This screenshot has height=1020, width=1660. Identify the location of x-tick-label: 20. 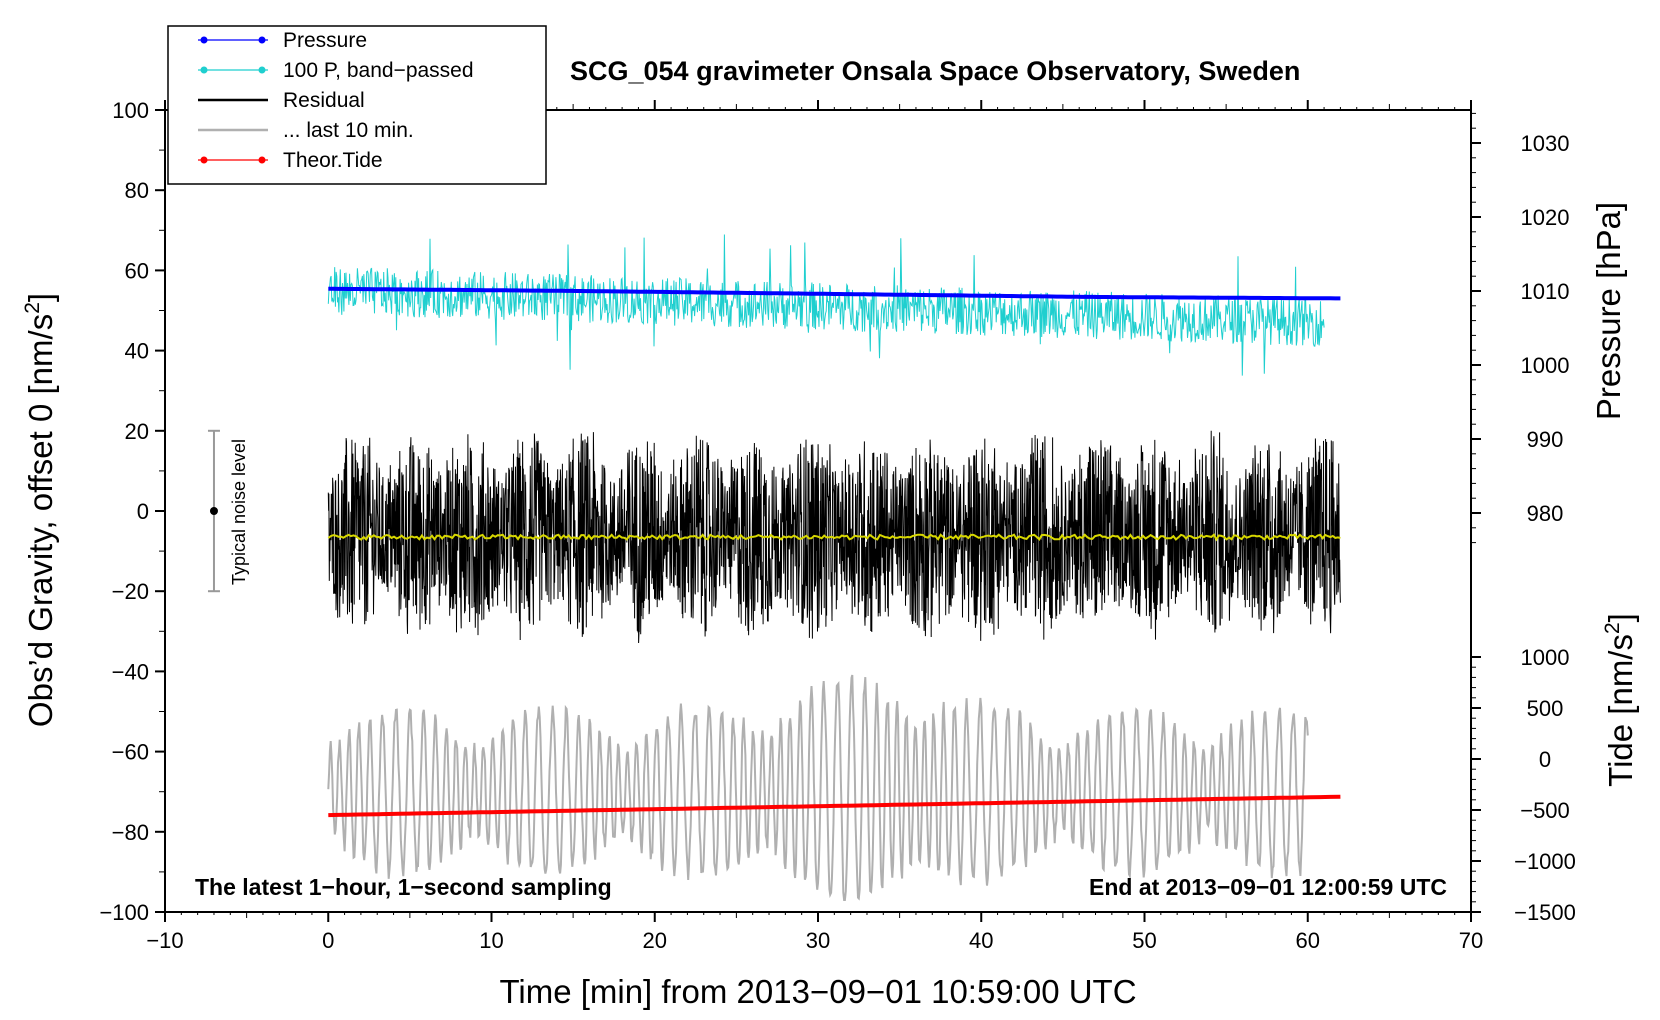
(655, 940).